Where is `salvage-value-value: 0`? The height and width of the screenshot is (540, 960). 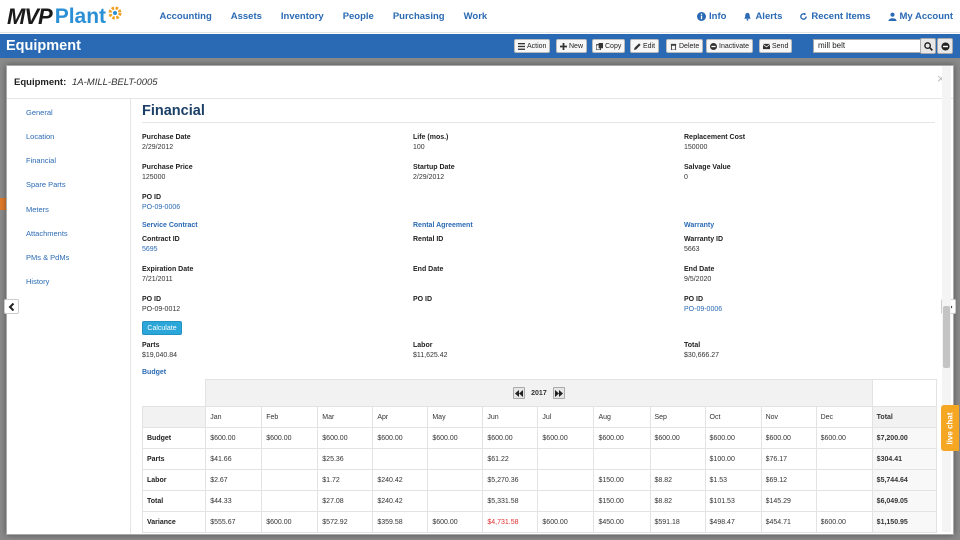 salvage-value-value: 0 is located at coordinates (686, 177).